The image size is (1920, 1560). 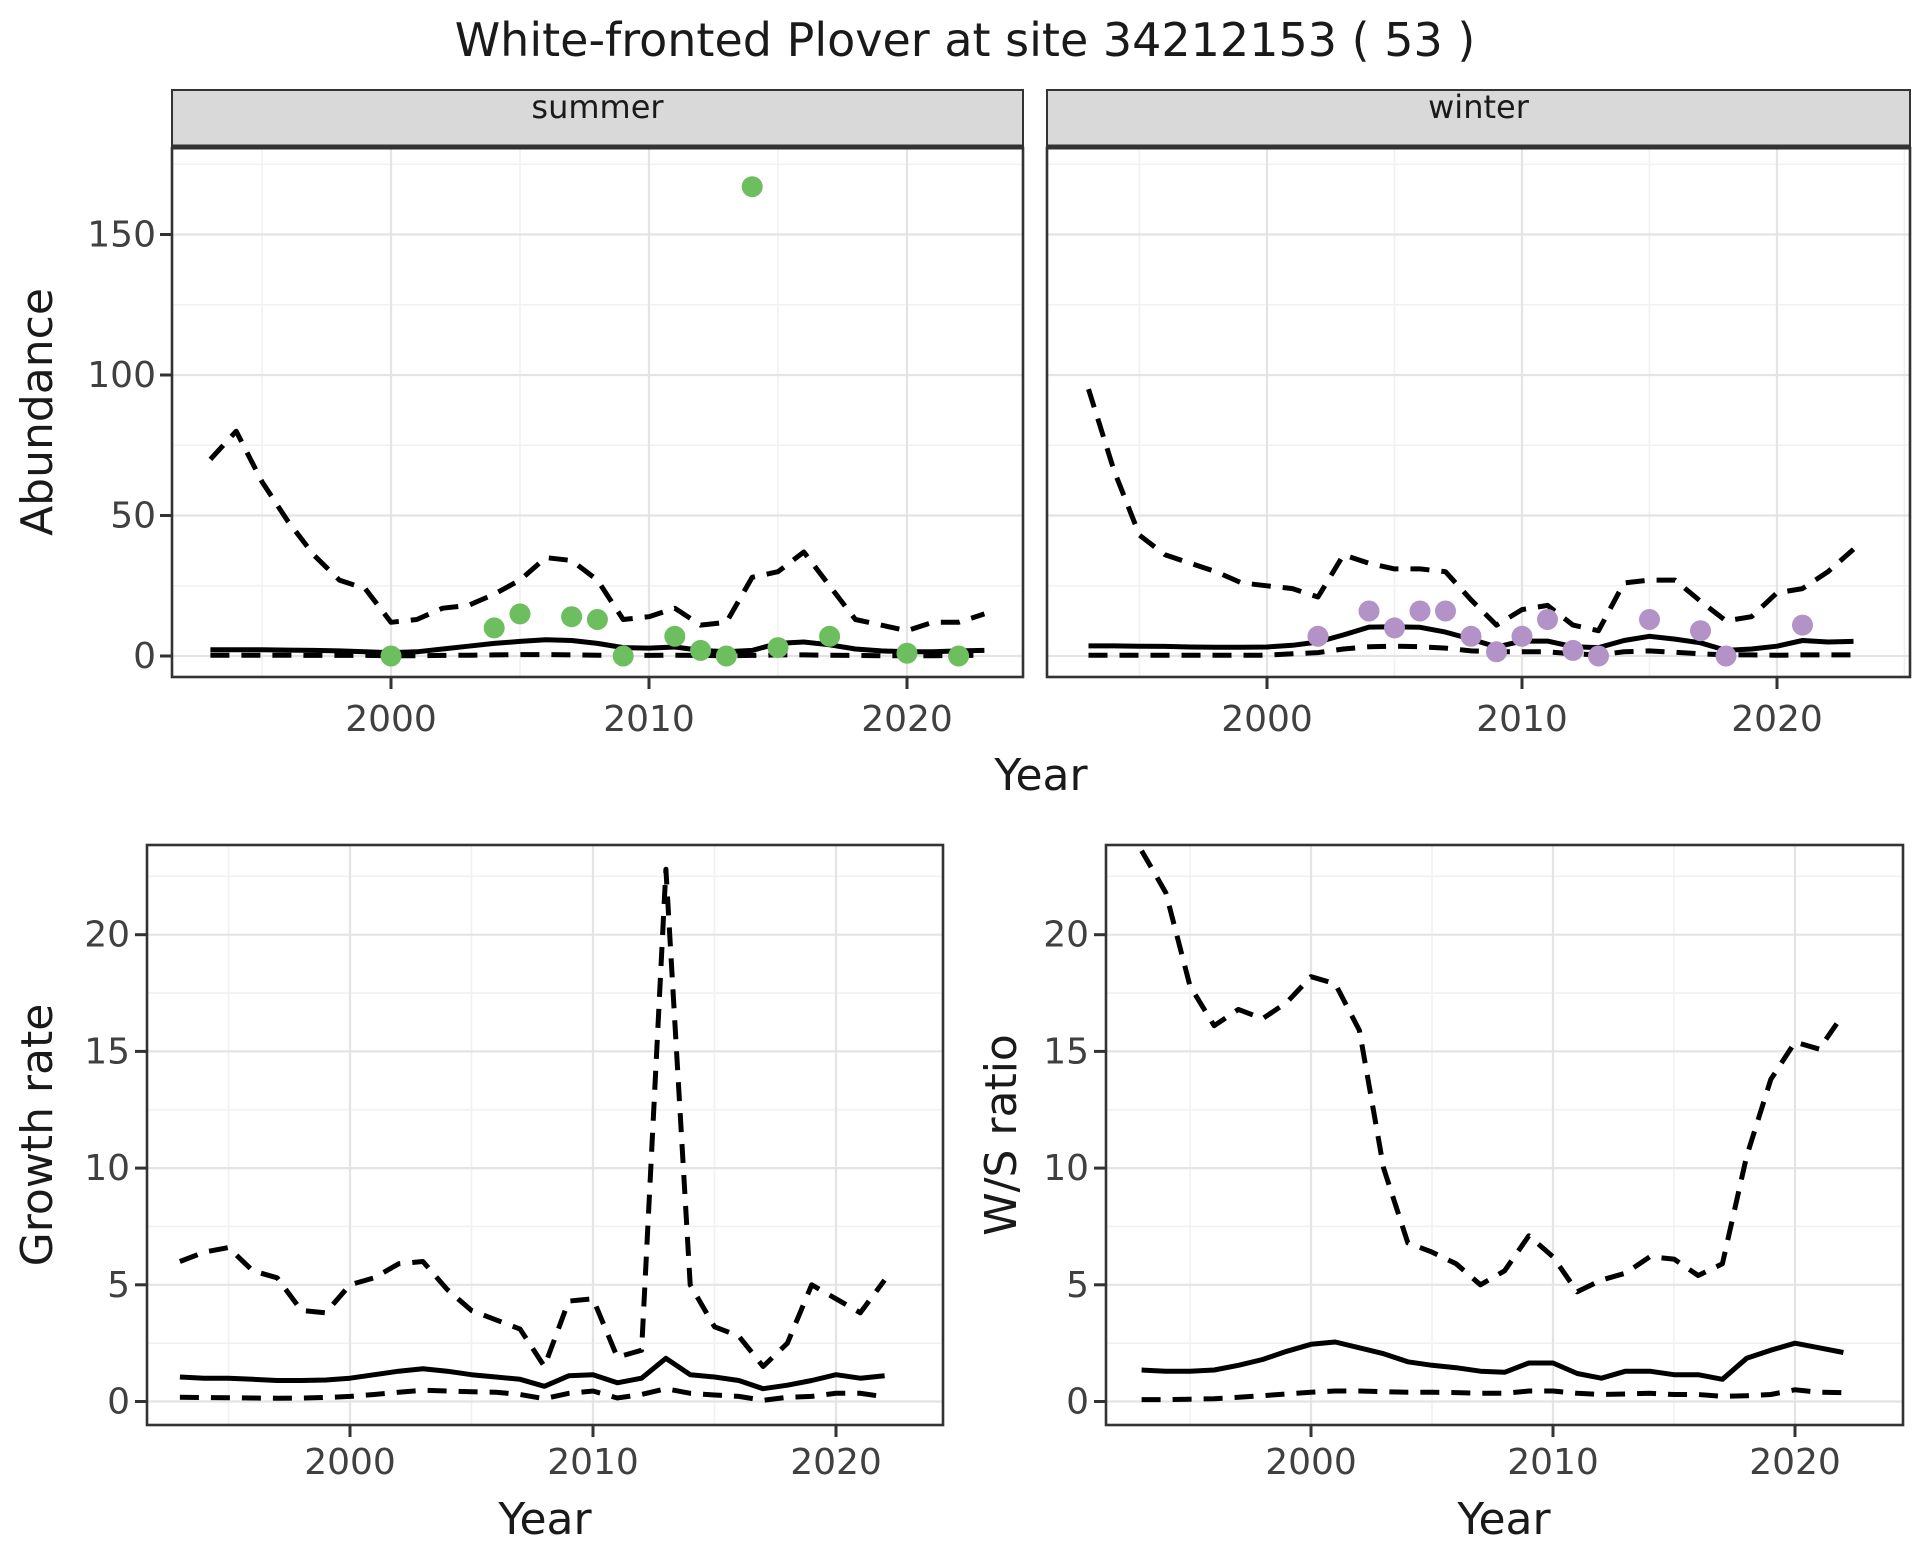 I want to click on x-tick-label-growth_rate: 2020, so click(x=836, y=1462).